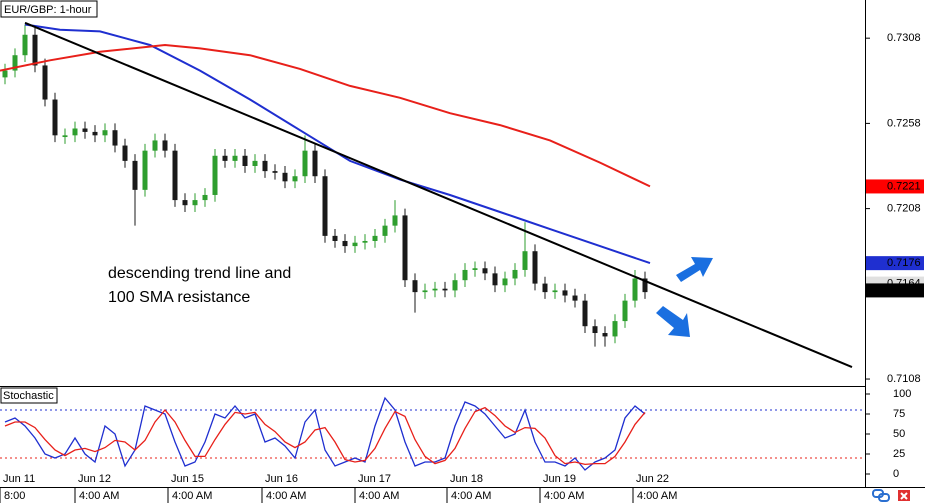 This screenshot has width=925, height=503. What do you see at coordinates (904, 209) in the screenshot?
I see `y-tick-label: 0.7208` at bounding box center [904, 209].